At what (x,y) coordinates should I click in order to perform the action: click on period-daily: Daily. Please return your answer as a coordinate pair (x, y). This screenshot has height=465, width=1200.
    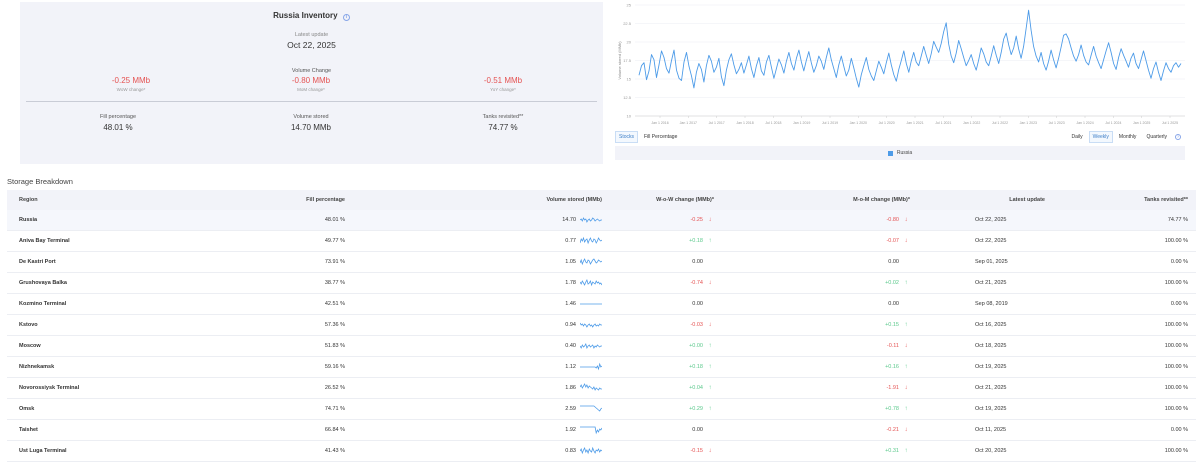
    Looking at the image, I should click on (1077, 137).